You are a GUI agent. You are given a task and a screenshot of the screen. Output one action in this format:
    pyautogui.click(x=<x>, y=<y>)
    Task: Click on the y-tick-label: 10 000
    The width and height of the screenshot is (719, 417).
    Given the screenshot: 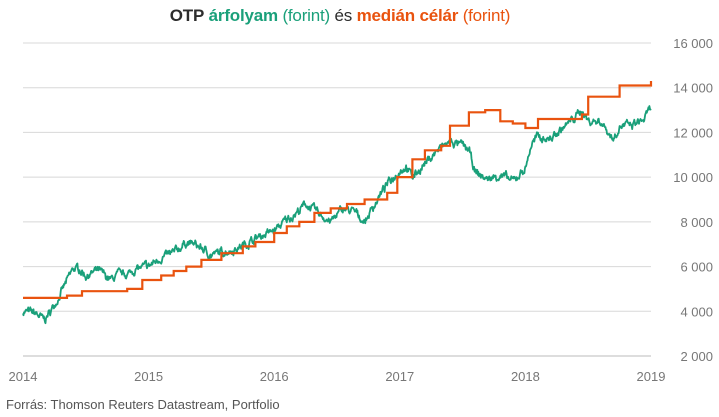 What is the action you would take?
    pyautogui.click(x=693, y=177)
    